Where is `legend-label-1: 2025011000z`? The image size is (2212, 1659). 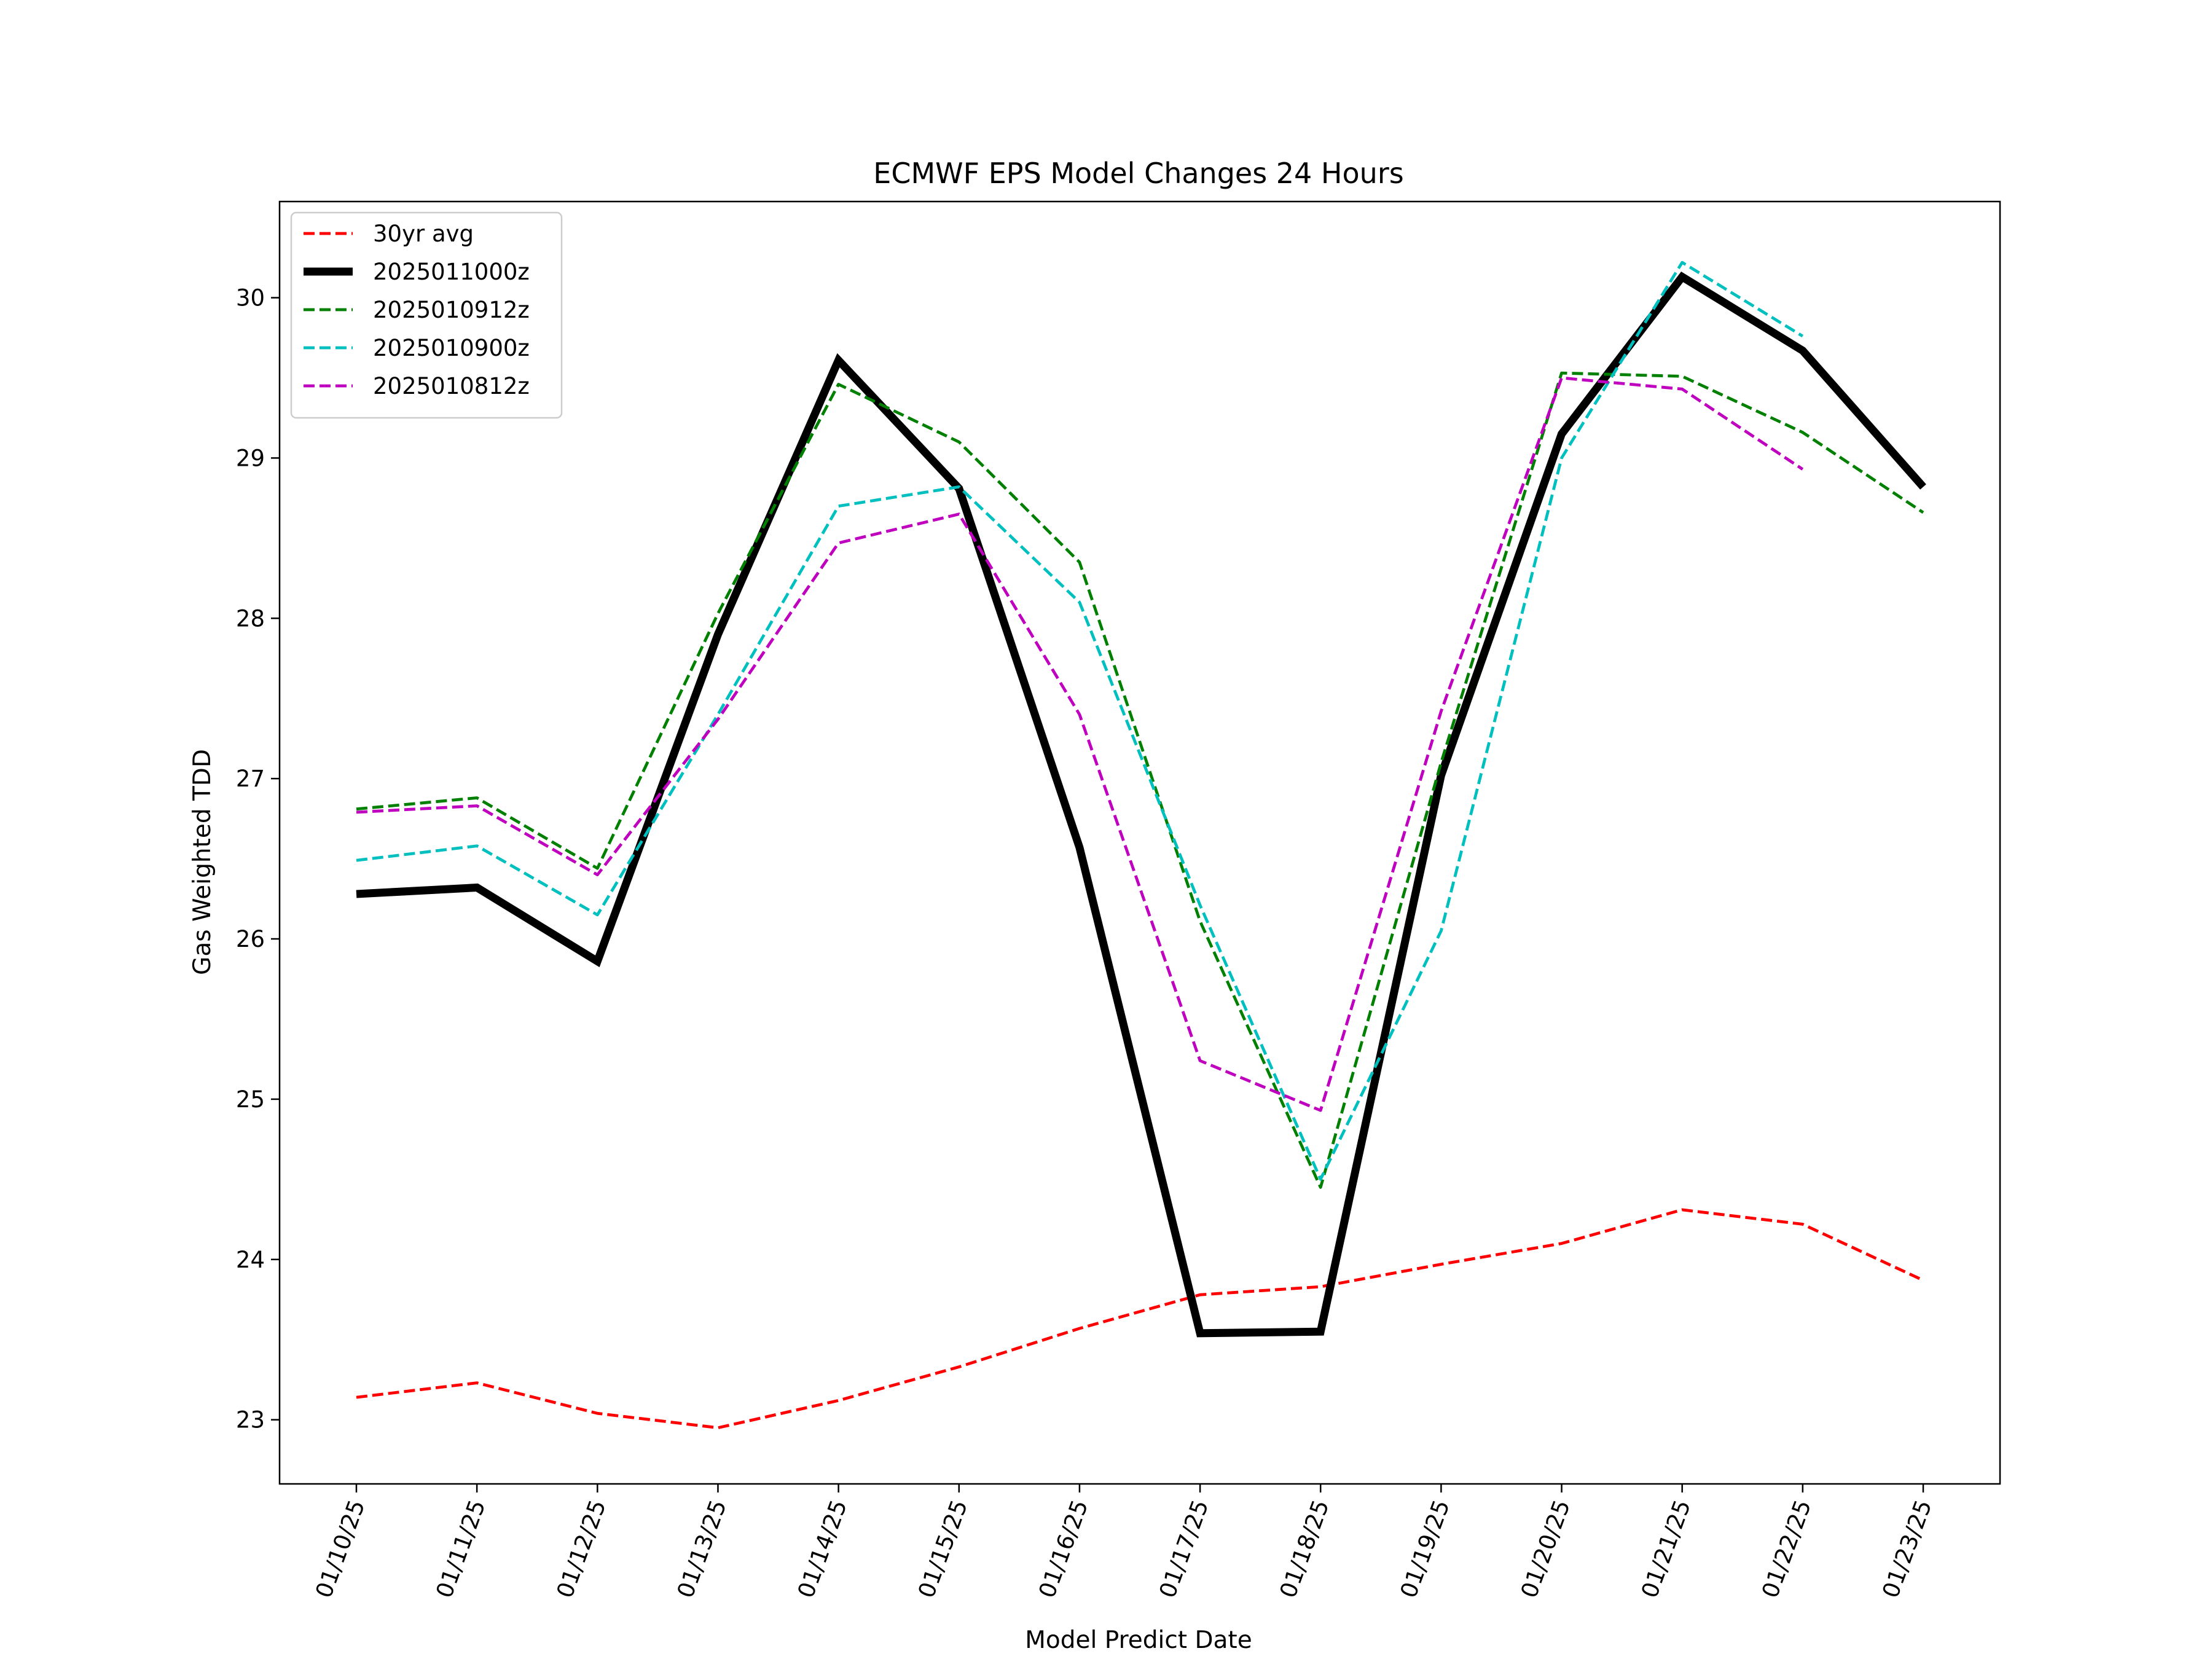 legend-label-1: 2025011000z is located at coordinates (451, 272).